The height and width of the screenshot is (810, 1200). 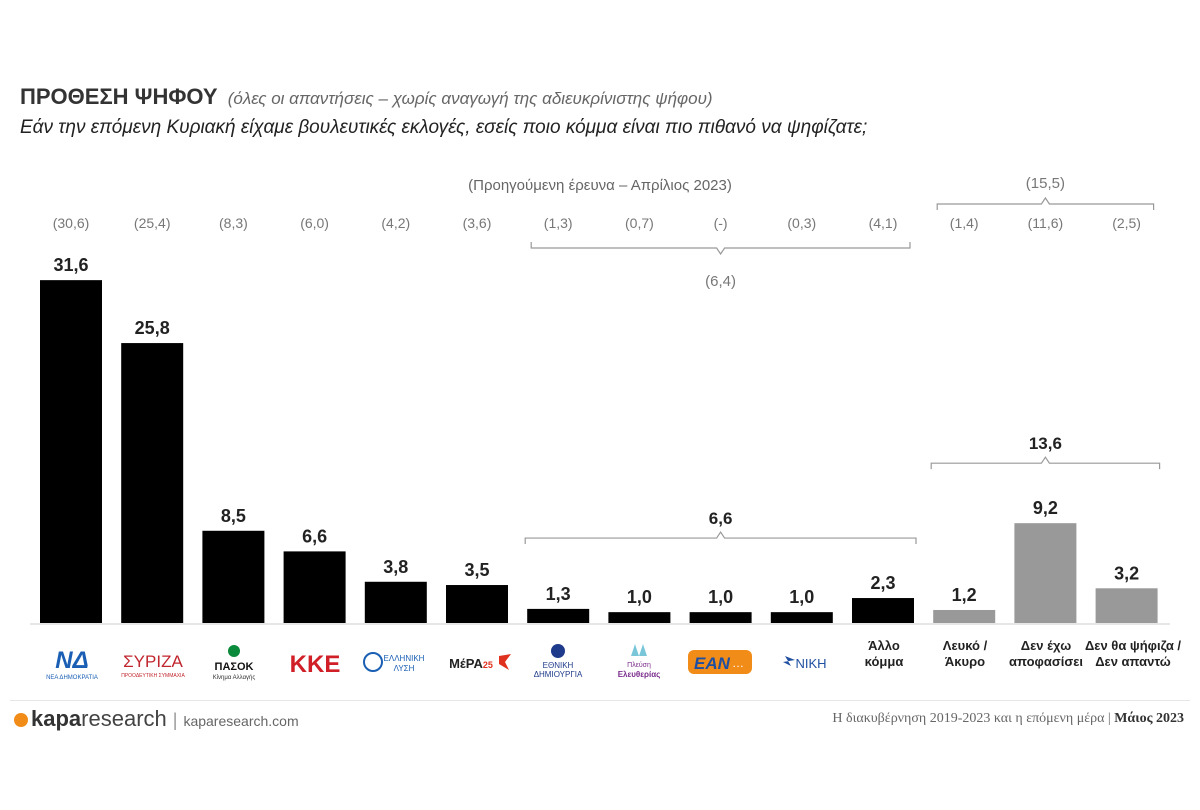 I want to click on logo-nea-dimokratia: ΝΔ ΝΕΑ ΔΗΜΟΚΡΑΤΙΑ, so click(x=72, y=662).